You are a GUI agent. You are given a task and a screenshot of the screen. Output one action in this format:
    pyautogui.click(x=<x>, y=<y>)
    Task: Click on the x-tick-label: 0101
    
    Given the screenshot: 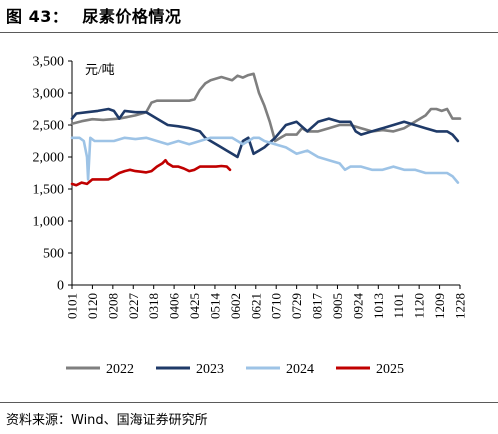 What is the action you would take?
    pyautogui.click(x=72, y=306)
    